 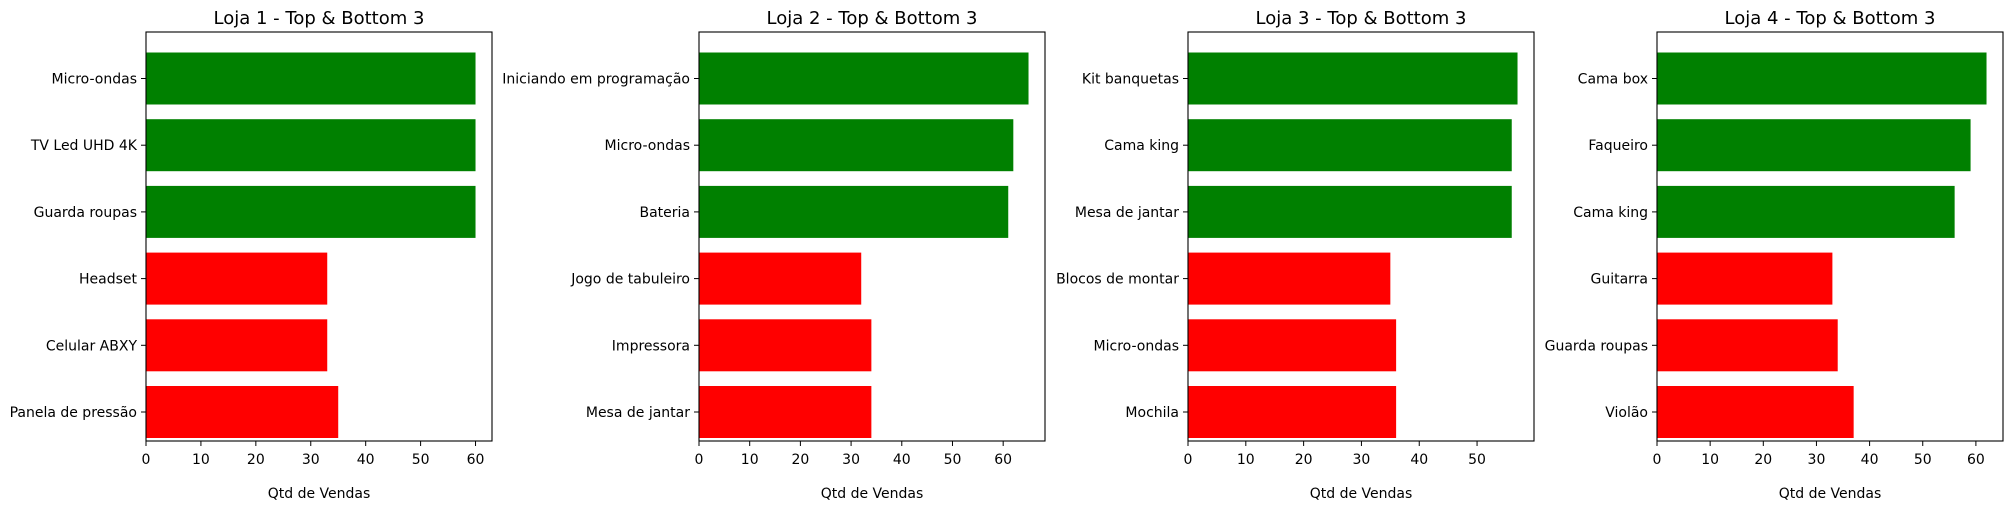 What do you see at coordinates (84, 146) in the screenshot?
I see `category-label: TV Led UHD 4K` at bounding box center [84, 146].